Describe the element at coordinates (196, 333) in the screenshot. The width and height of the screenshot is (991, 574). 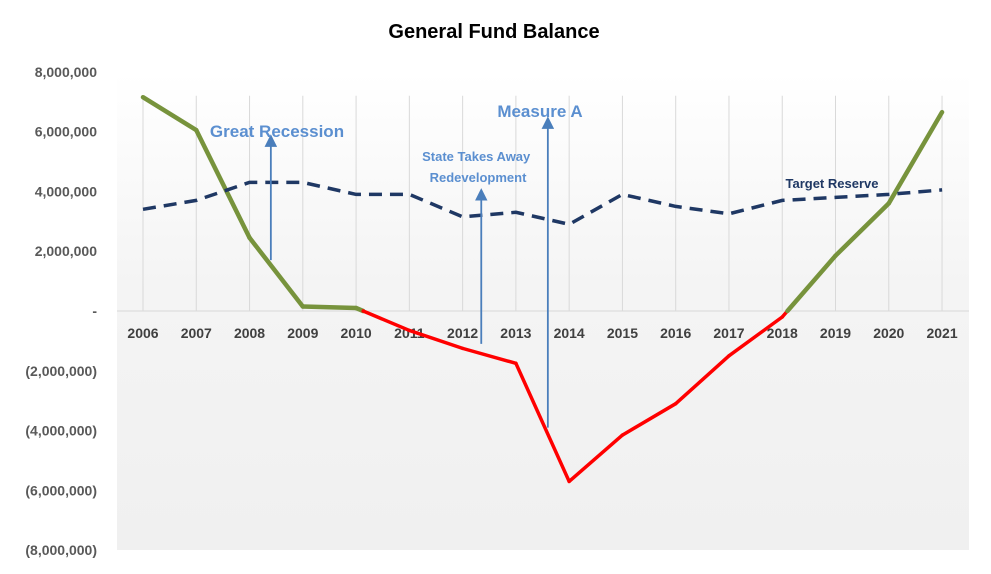
I see `x-tick-label-2007: 2007` at that location.